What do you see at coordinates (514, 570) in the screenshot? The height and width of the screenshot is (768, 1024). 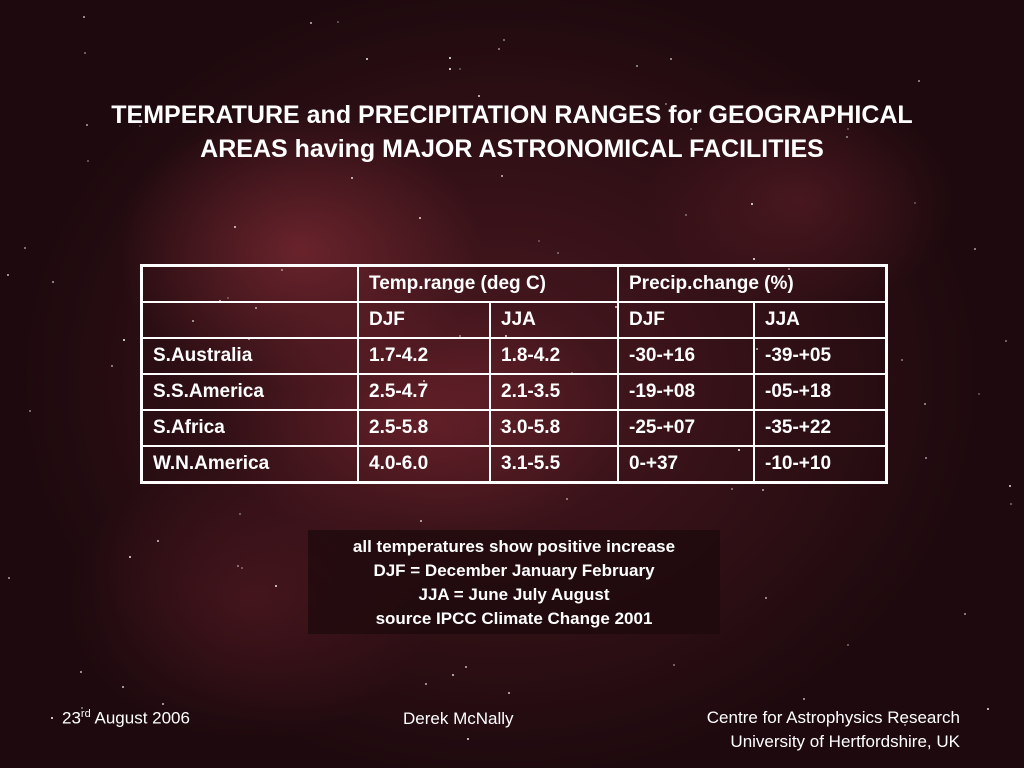 I see `note-line: DJF = December January February` at bounding box center [514, 570].